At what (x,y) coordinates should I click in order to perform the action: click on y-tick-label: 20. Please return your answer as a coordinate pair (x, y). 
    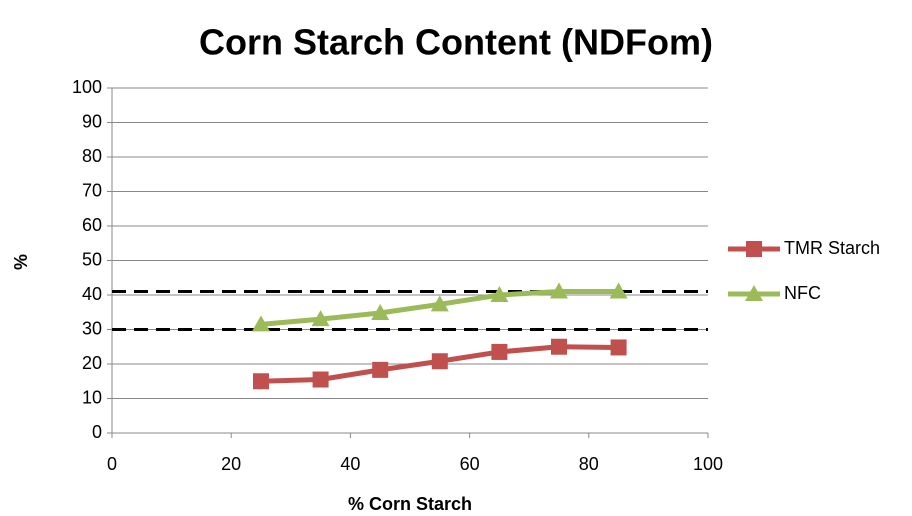
    Looking at the image, I should click on (92, 363).